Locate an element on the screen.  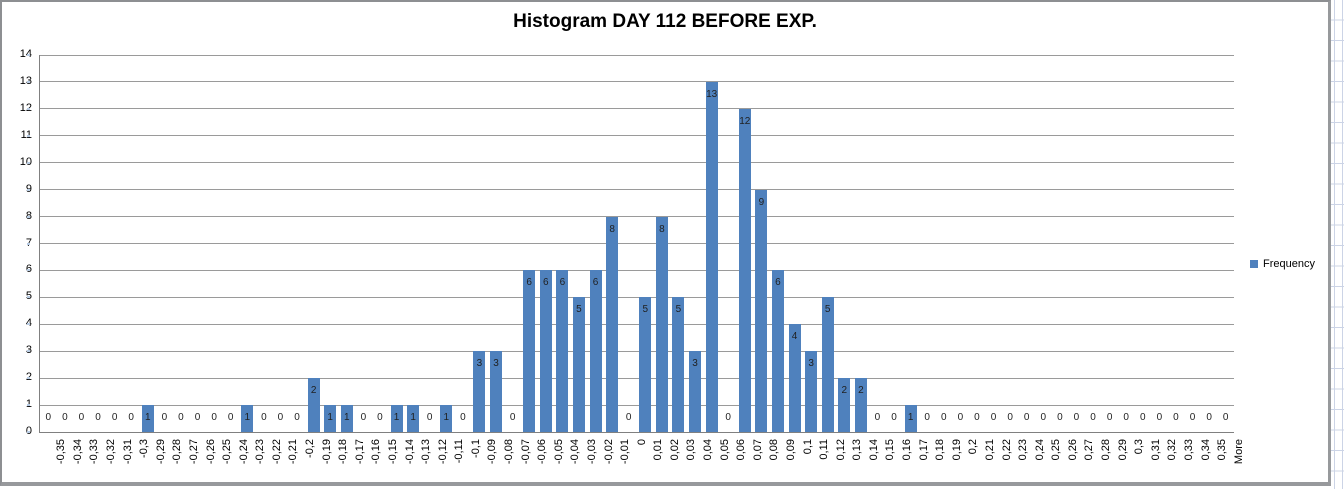
bar-value-label: 5 is located at coordinates (645, 310).